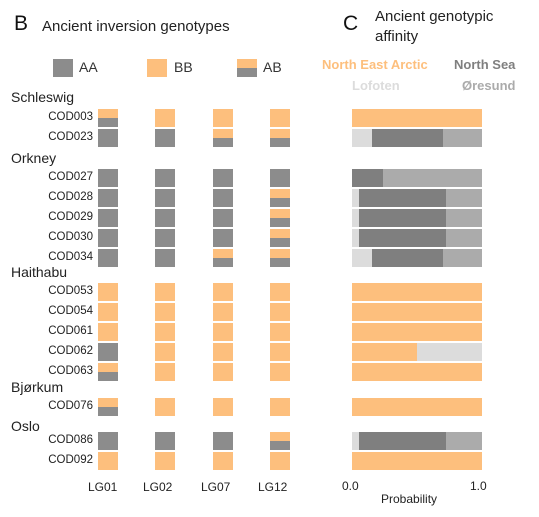 This screenshot has height=517, width=539. Describe the element at coordinates (103, 487) in the screenshot. I see `column-label-lg01: LG01` at that location.